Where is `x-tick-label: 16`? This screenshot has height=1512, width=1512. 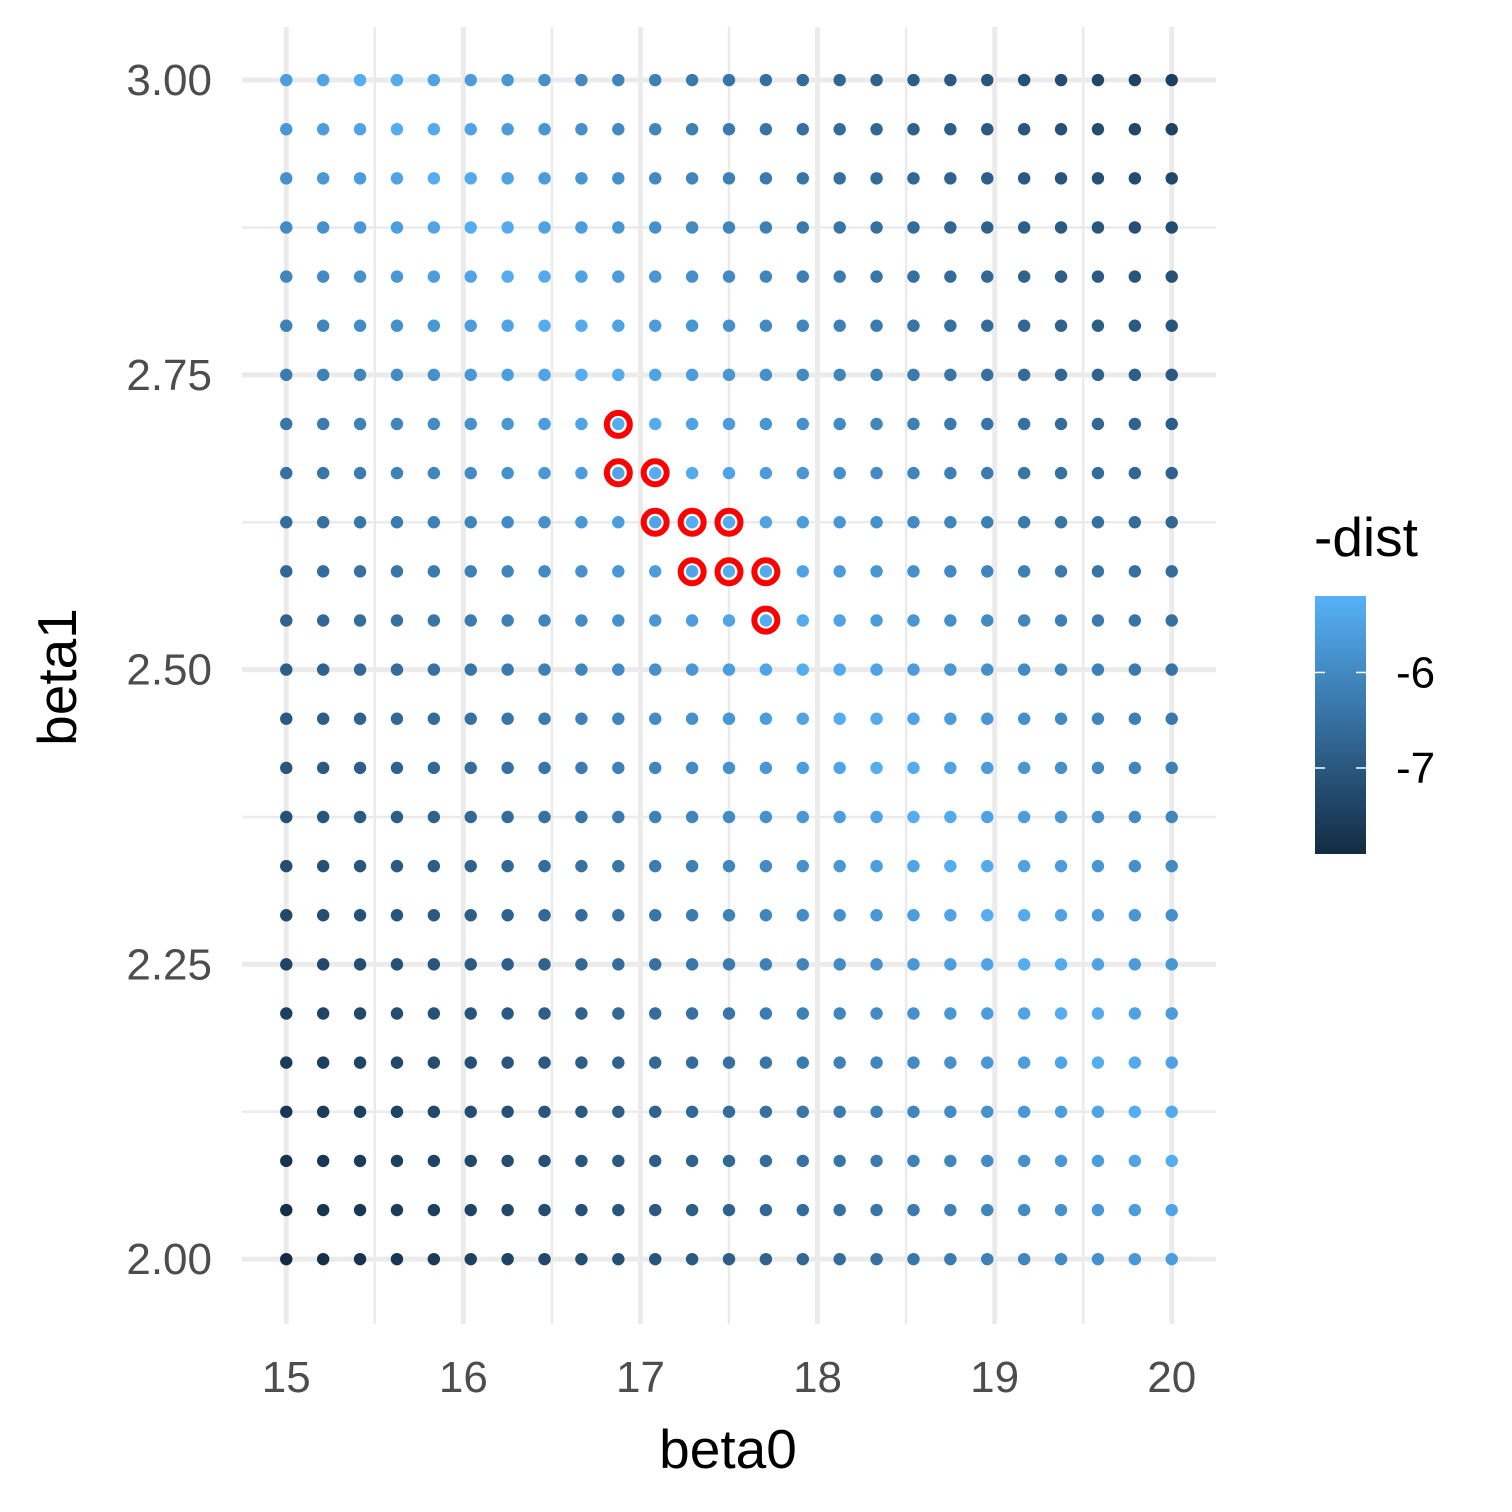
x-tick-label: 16 is located at coordinates (463, 1377).